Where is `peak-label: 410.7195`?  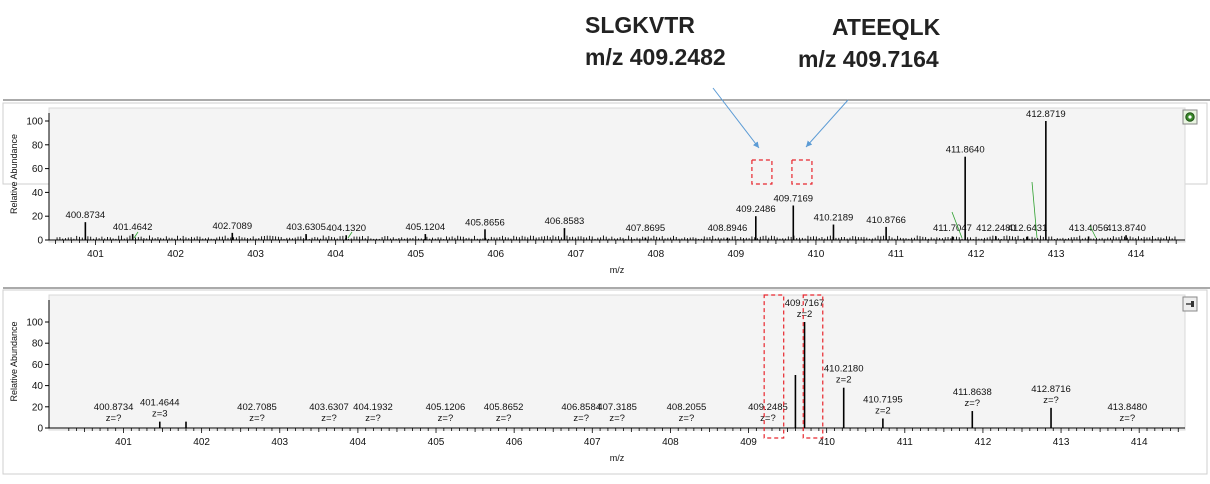 peak-label: 410.7195 is located at coordinates (883, 399).